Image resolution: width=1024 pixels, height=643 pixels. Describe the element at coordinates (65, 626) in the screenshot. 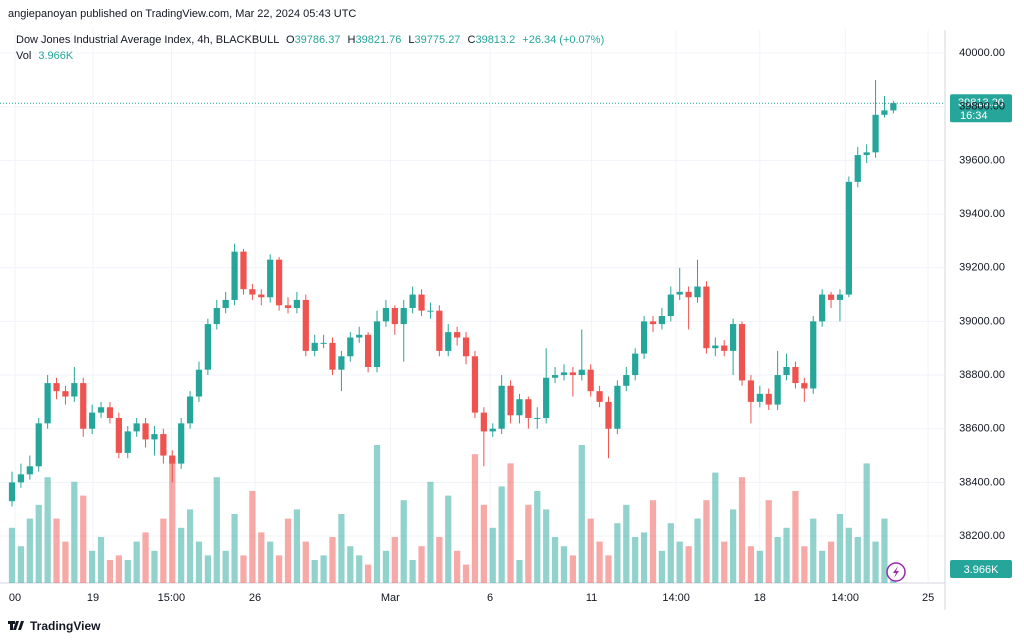

I see `footer-brand: TradingView` at that location.